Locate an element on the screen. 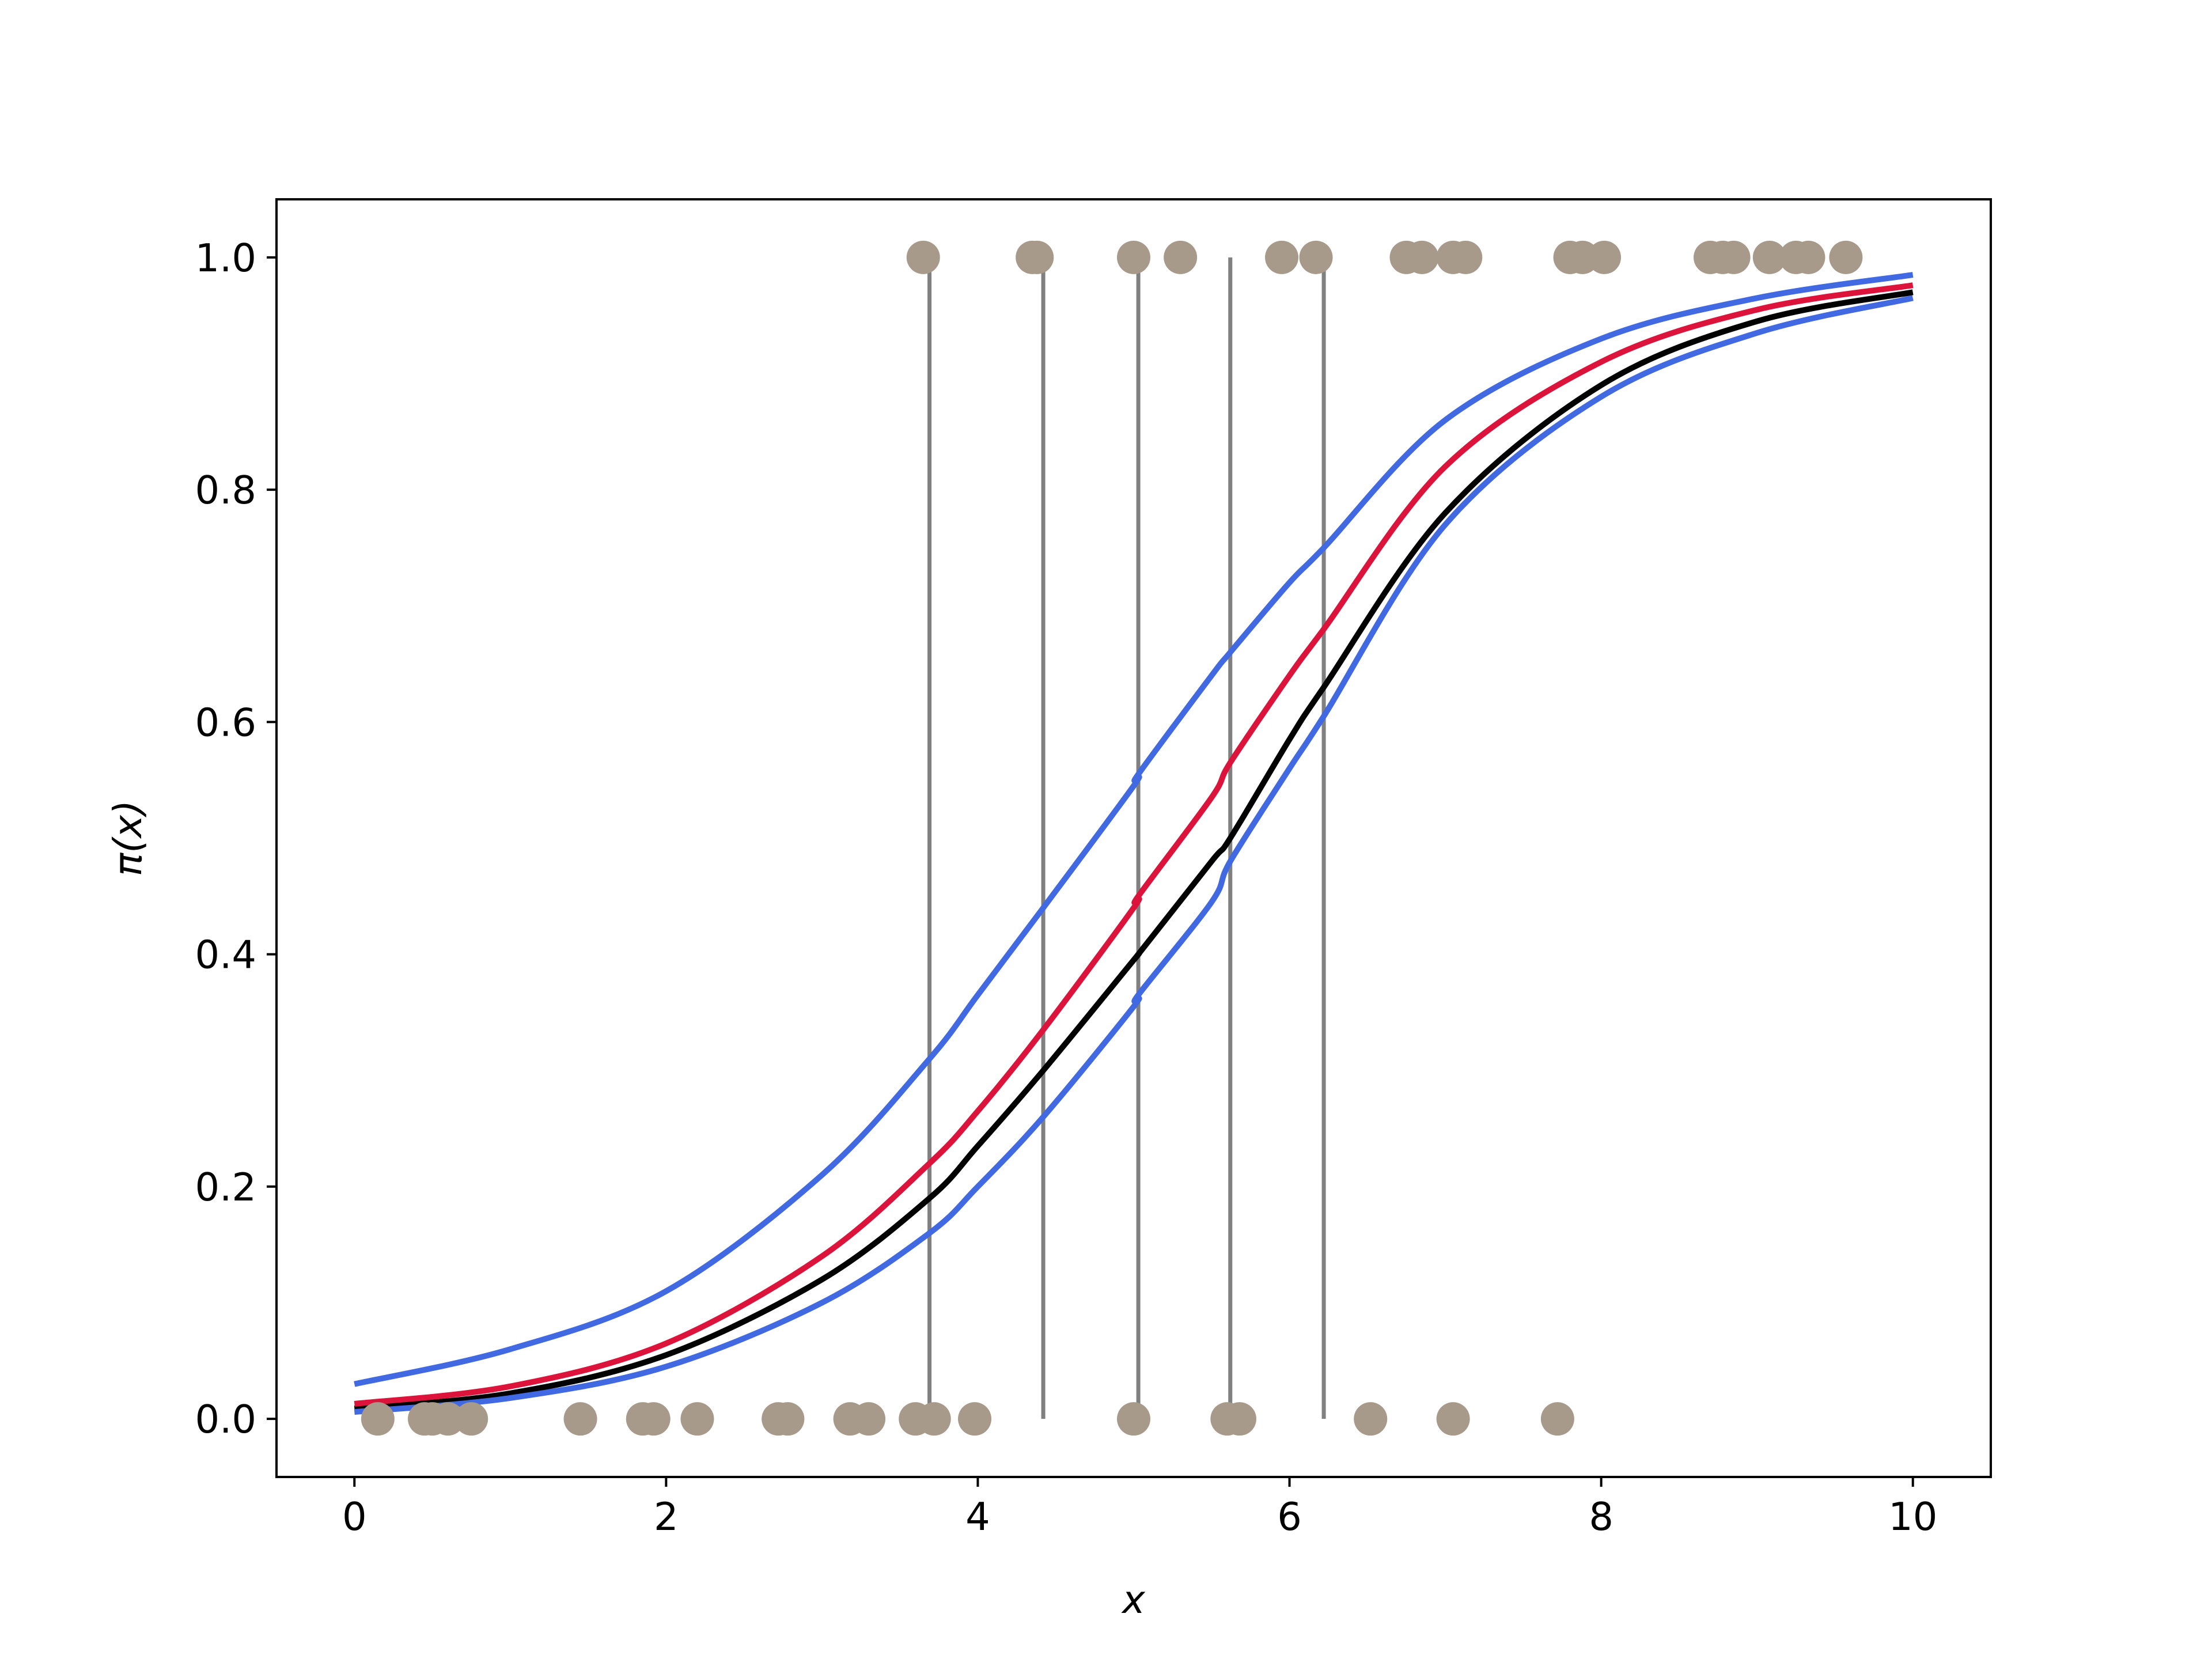  vlines-layer is located at coordinates (1126, 838).